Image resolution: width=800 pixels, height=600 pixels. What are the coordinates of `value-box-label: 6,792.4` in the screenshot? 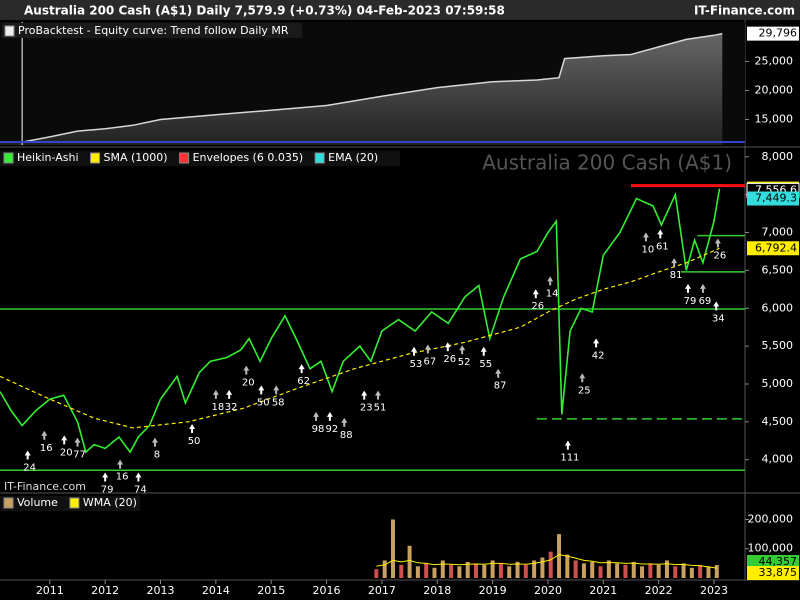 It's located at (776, 247).